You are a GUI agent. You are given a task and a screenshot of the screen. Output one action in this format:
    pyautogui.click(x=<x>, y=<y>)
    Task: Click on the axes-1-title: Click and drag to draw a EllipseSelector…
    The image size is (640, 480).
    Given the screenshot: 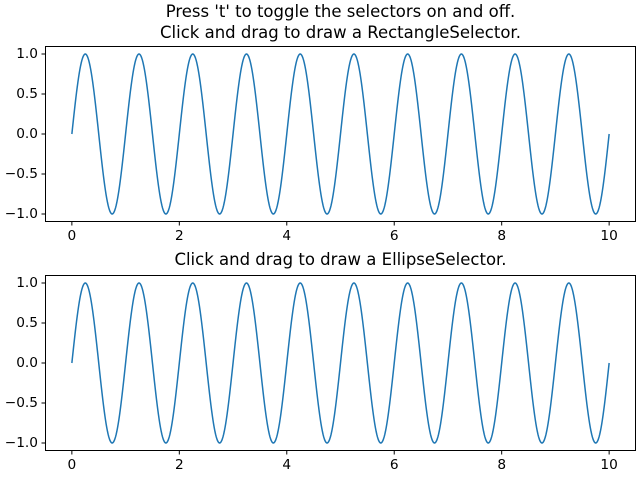 What is the action you would take?
    pyautogui.click(x=340, y=260)
    